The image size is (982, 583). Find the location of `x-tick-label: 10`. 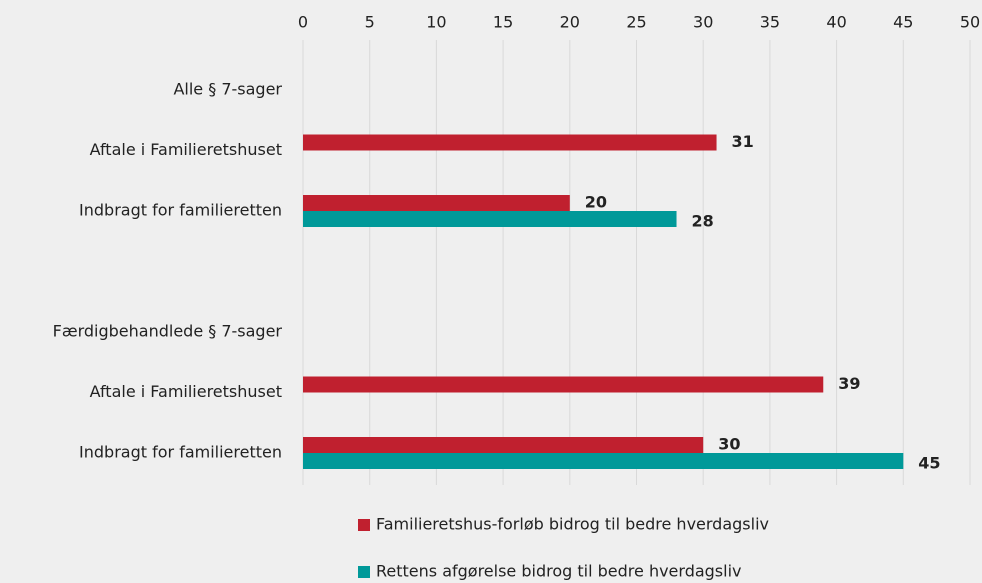

x-tick-label: 10 is located at coordinates (436, 22).